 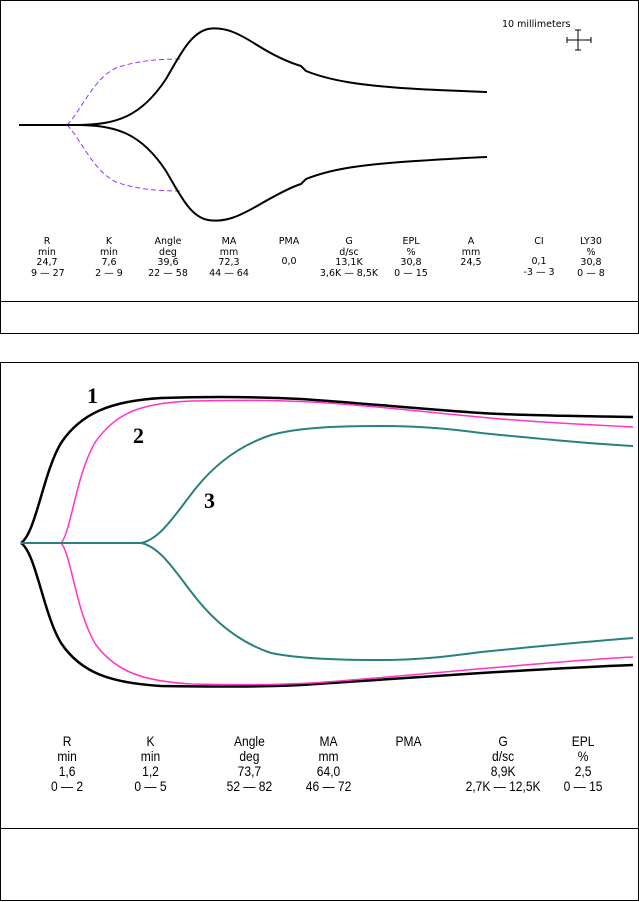 I want to click on reference-trace-lower, so click(x=100, y=158).